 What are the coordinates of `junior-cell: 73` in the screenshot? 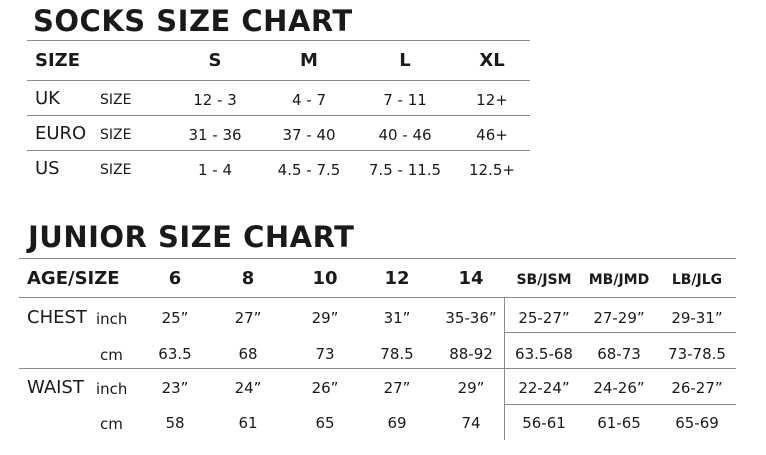 It's located at (325, 354).